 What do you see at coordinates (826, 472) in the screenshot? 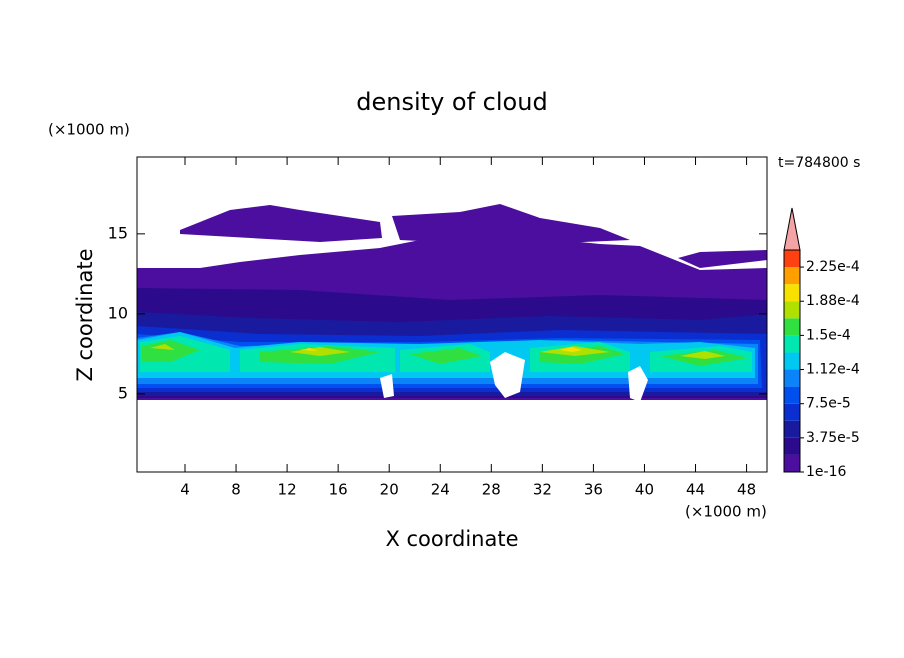
I see `colorbar-tick-label: 1e-16` at bounding box center [826, 472].